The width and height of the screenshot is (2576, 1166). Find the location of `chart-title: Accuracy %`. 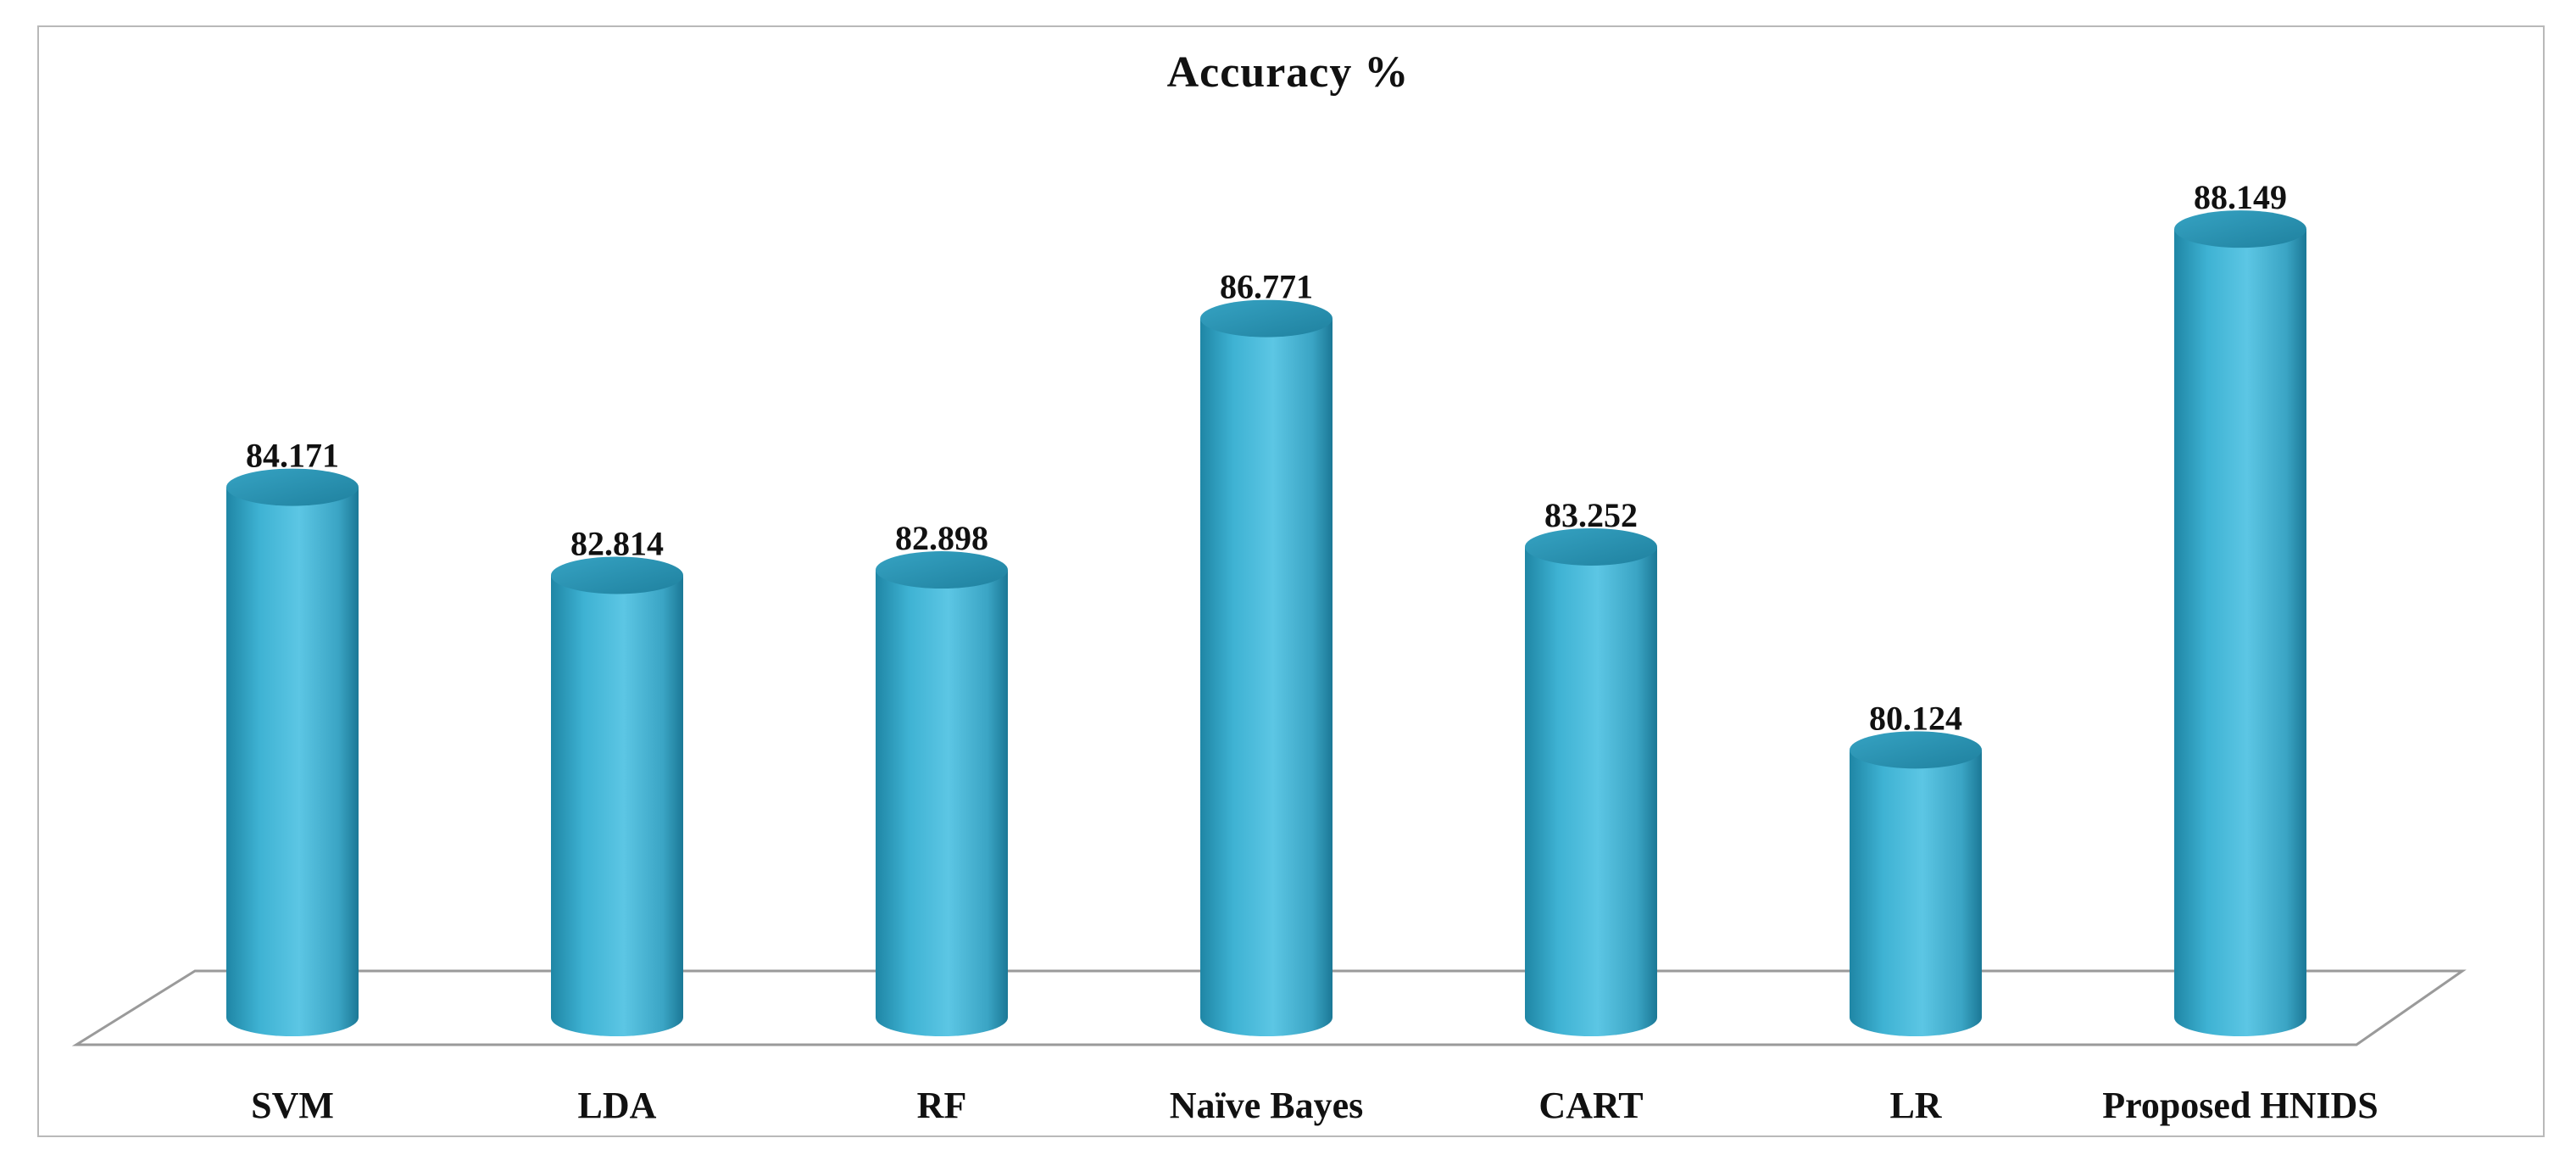

chart-title: Accuracy % is located at coordinates (1288, 72).